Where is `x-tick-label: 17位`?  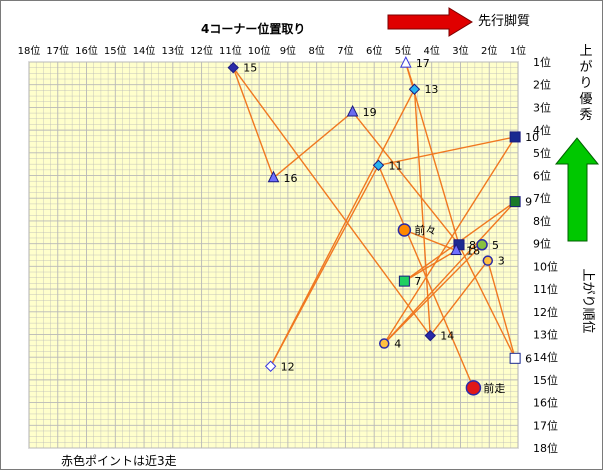
x-tick-label: 17位 is located at coordinates (57, 50).